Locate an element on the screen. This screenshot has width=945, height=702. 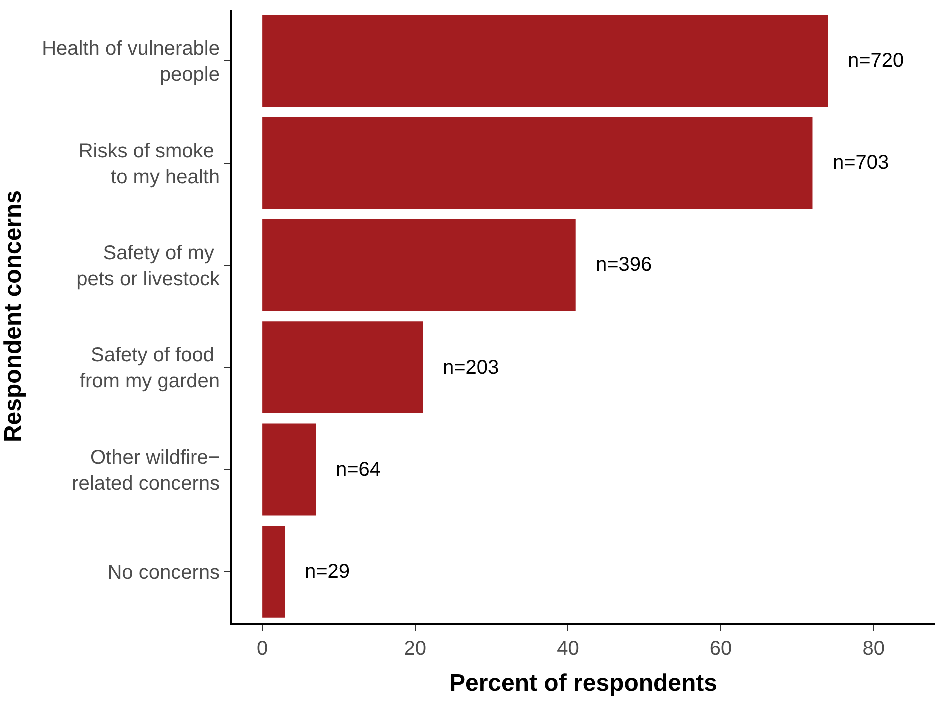
x-tick-label: 60 is located at coordinates (721, 649).